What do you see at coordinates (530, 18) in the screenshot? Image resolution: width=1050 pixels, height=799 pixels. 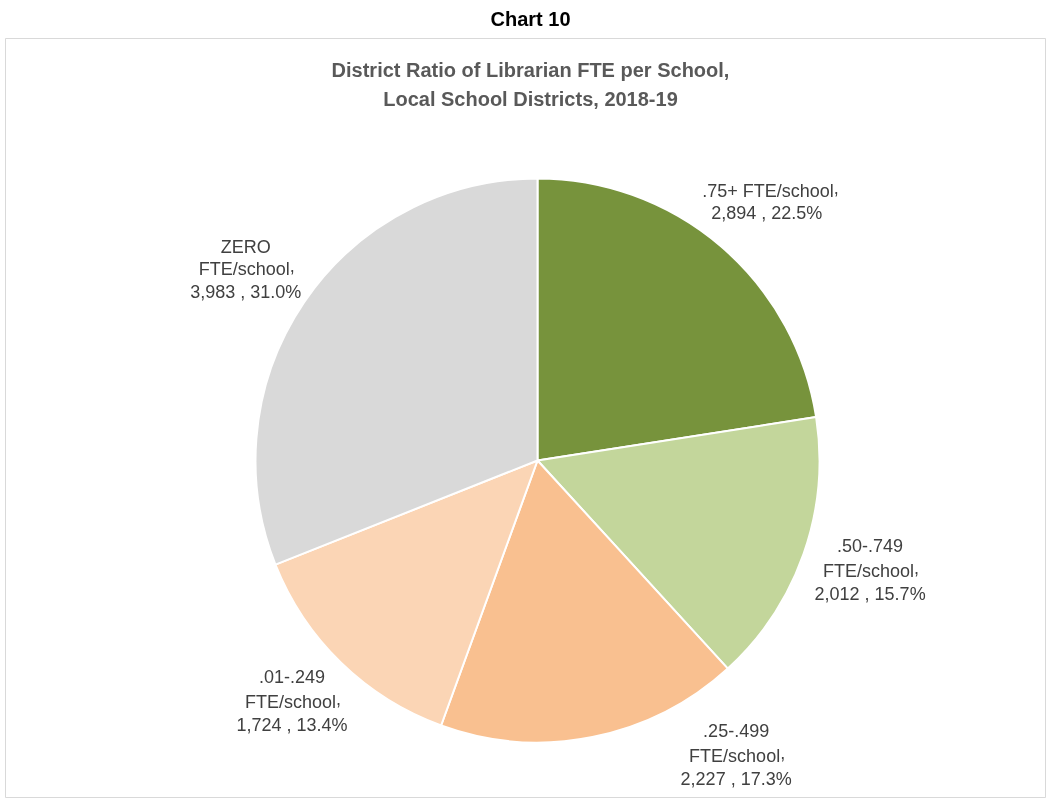 I see `chart-title: Chart 10` at bounding box center [530, 18].